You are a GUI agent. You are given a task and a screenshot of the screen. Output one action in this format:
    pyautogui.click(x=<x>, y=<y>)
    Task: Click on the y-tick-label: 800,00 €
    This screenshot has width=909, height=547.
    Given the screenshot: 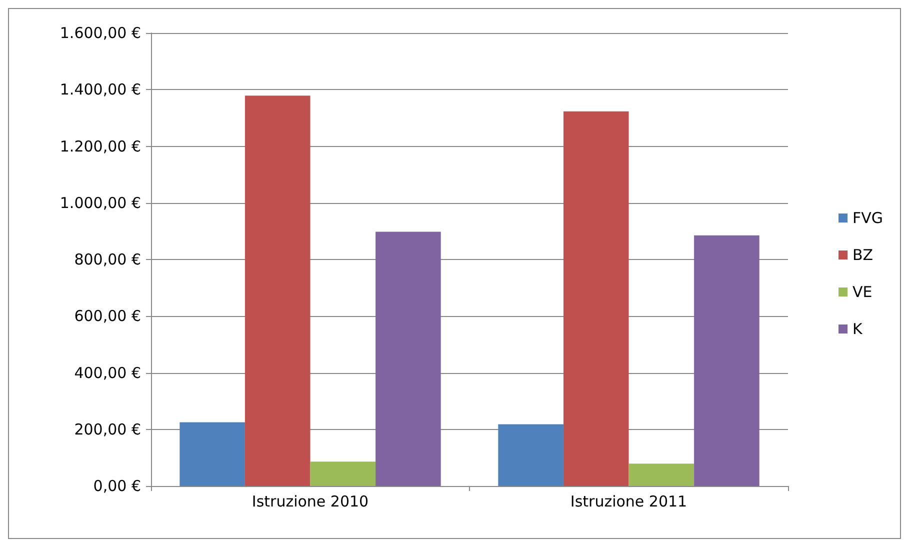 What is the action you would take?
    pyautogui.click(x=107, y=259)
    